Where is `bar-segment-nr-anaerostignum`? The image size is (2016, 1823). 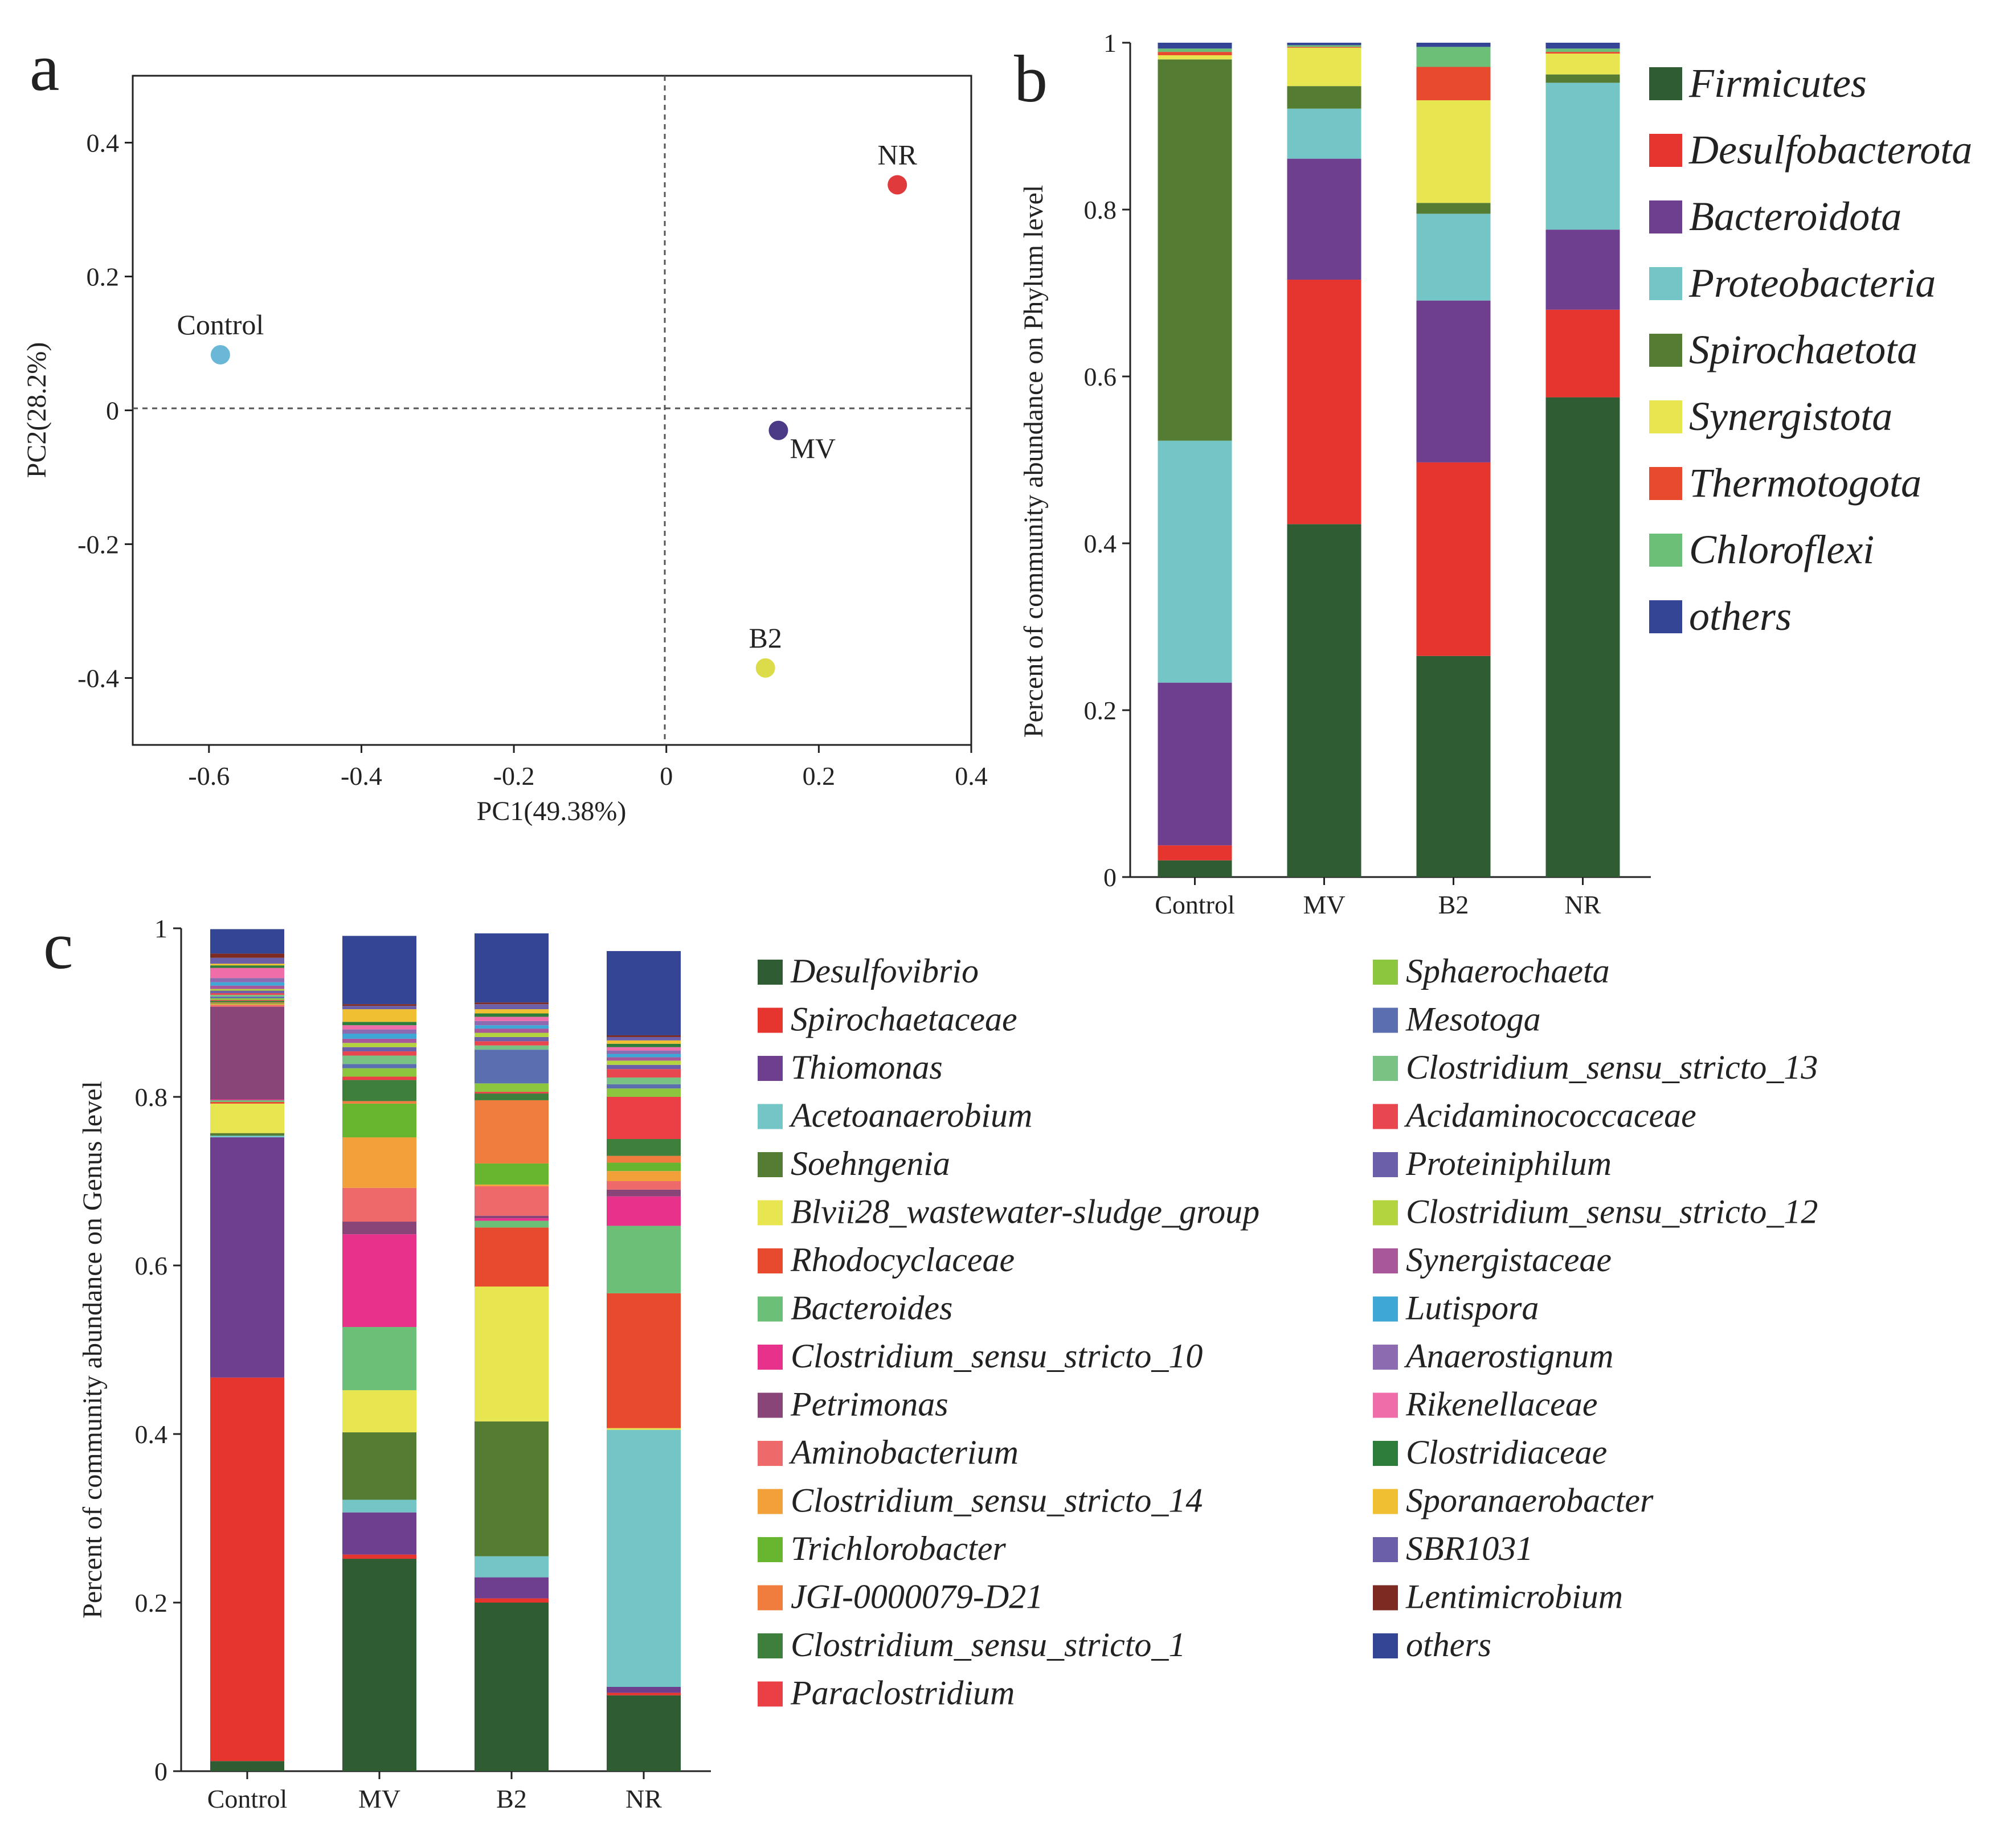
bar-segment-nr-anaerostignum is located at coordinates (644, 1052).